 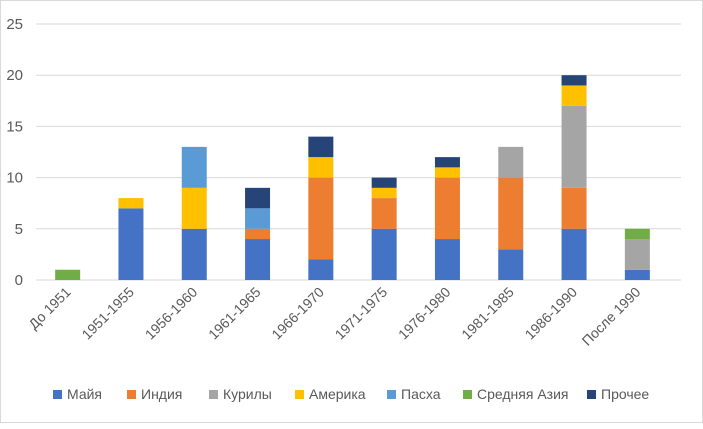 I want to click on y-tick-label: 5, so click(x=19, y=229).